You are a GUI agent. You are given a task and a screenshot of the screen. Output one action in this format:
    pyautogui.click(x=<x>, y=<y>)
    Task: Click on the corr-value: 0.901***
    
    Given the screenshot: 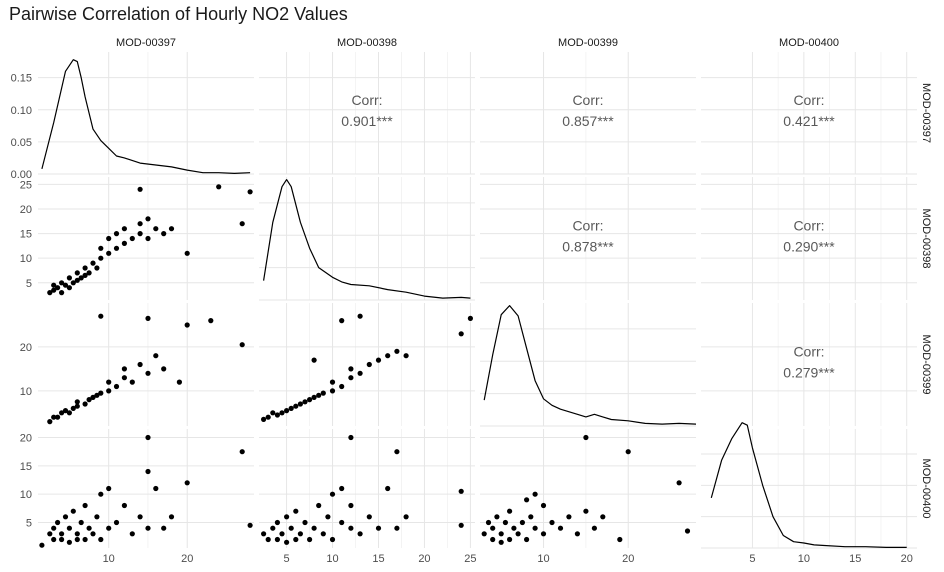 What is the action you would take?
    pyautogui.click(x=367, y=121)
    